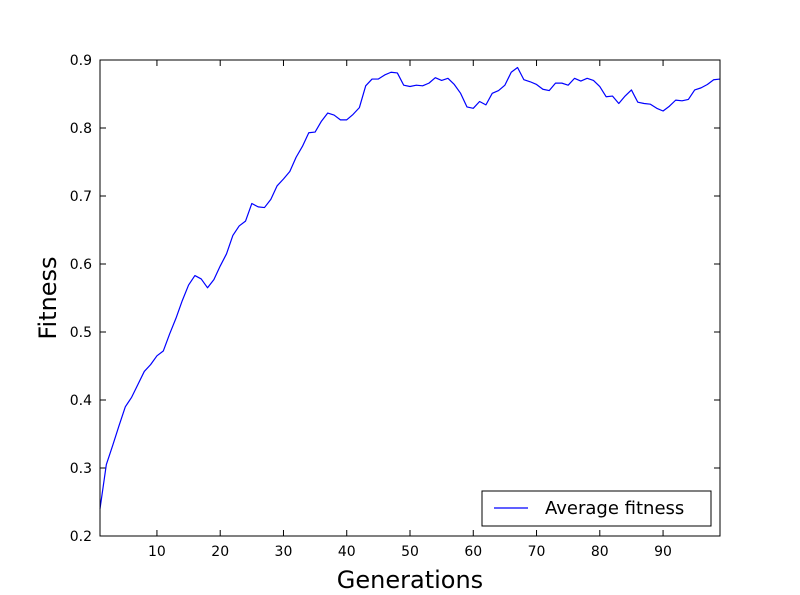 This screenshot has height=595, width=800. What do you see at coordinates (81, 401) in the screenshot?
I see `y-tick-label: 0.4` at bounding box center [81, 401].